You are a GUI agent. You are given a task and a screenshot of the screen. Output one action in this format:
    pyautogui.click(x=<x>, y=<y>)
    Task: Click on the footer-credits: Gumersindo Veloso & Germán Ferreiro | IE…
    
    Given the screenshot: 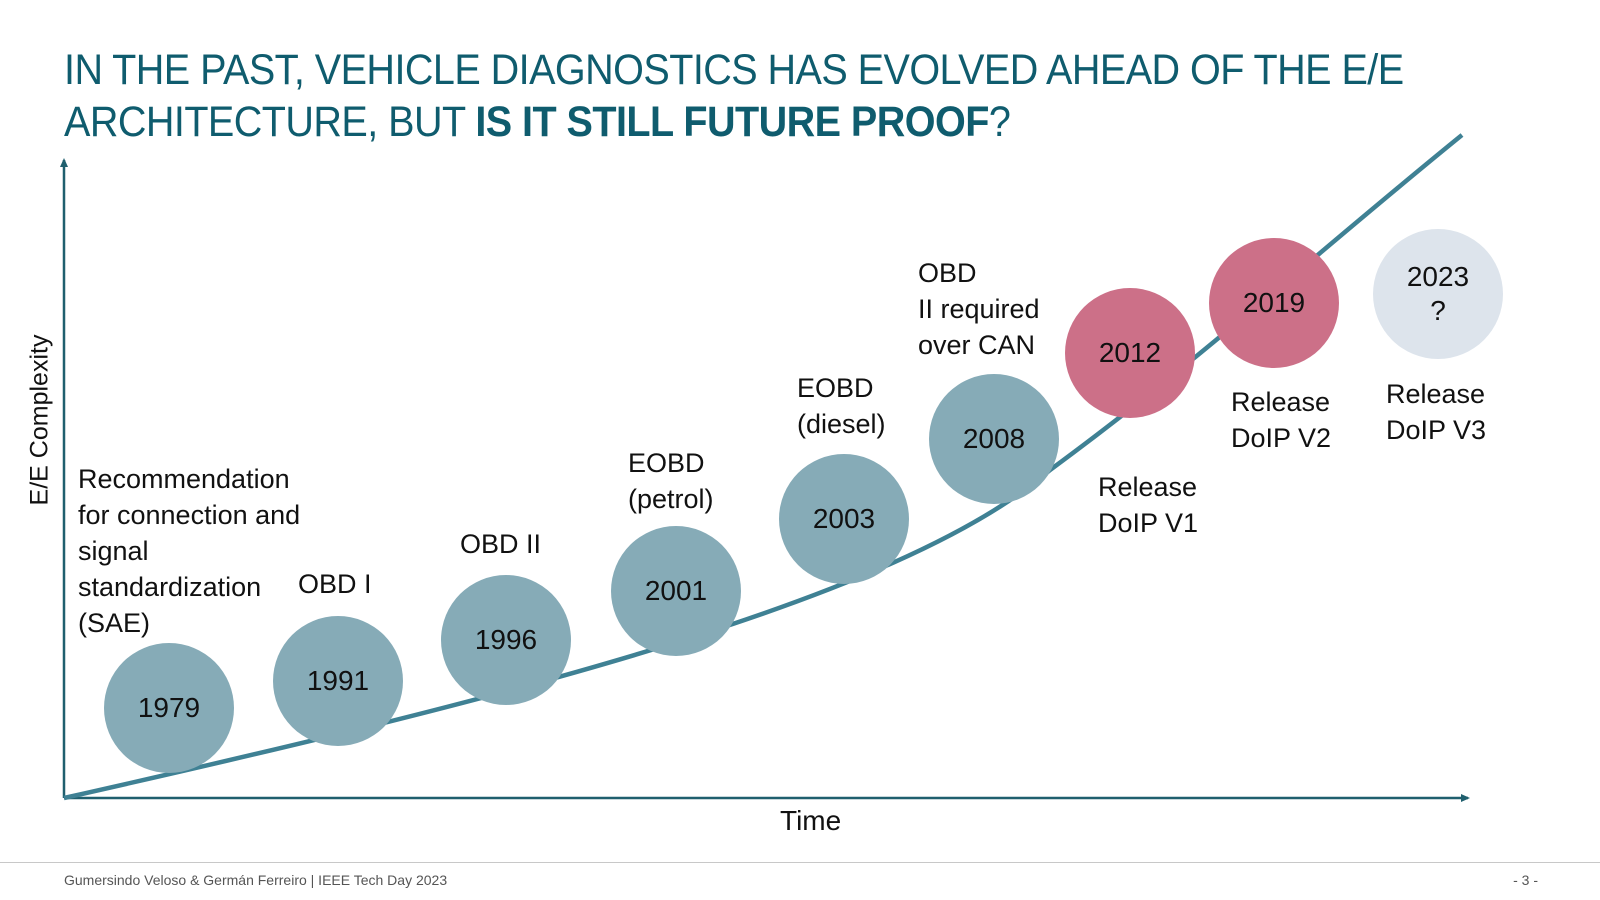 What is the action you would take?
    pyautogui.click(x=256, y=880)
    